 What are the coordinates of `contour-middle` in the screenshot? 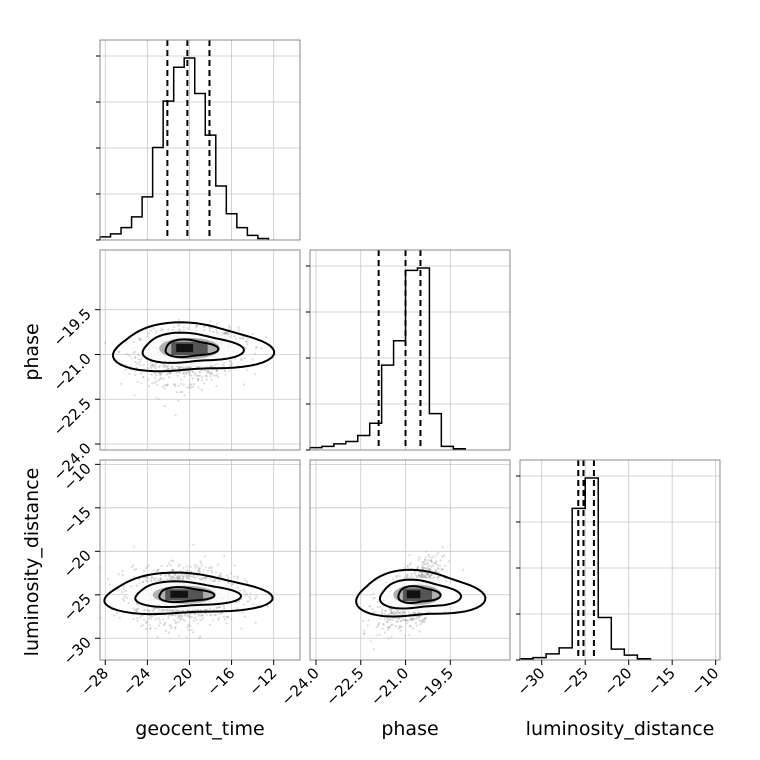 It's located at (193, 347).